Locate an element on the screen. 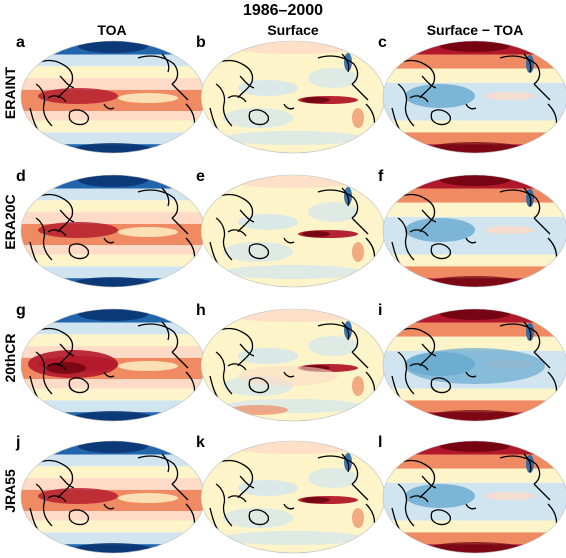 Image resolution: width=566 pixels, height=558 pixels. map-panel-d: d is located at coordinates (112, 229).